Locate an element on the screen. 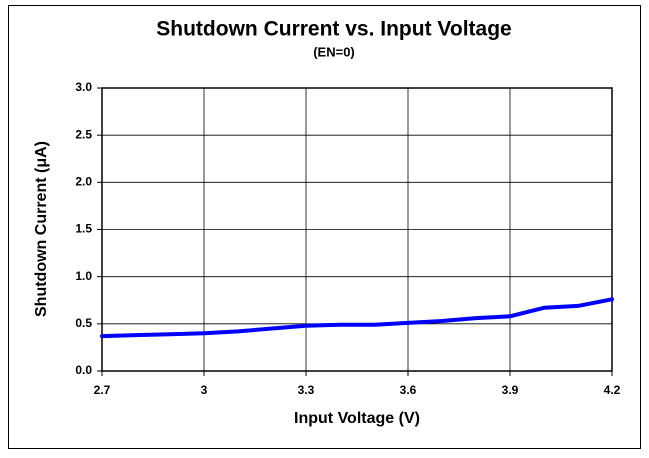 Image resolution: width=649 pixels, height=458 pixels. y-tick-label: 2.5 is located at coordinates (83, 134).